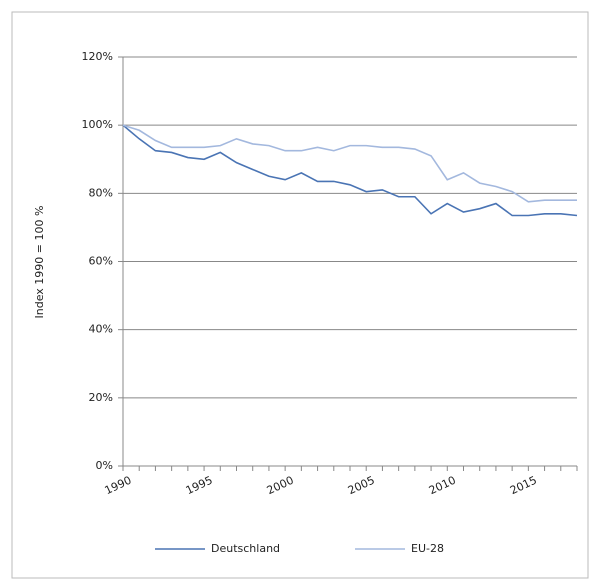 The image size is (595, 587). I want to click on y-tick-label: 100%, so click(97, 124).